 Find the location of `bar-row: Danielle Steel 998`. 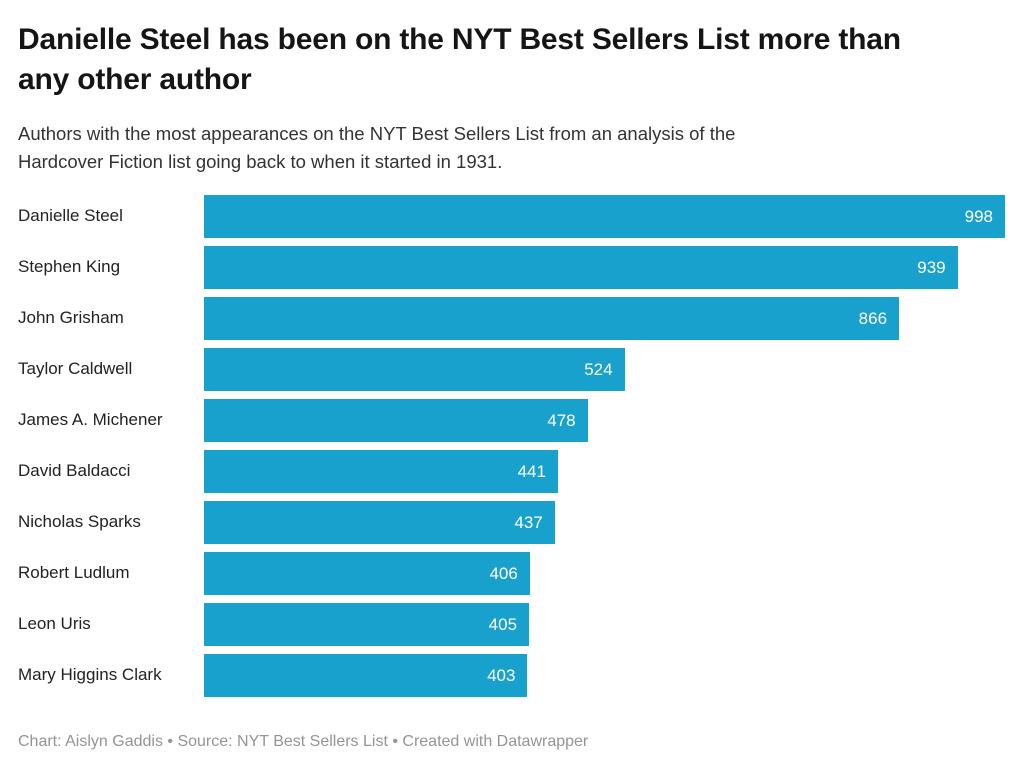

bar-row: Danielle Steel 998 is located at coordinates (511, 216).